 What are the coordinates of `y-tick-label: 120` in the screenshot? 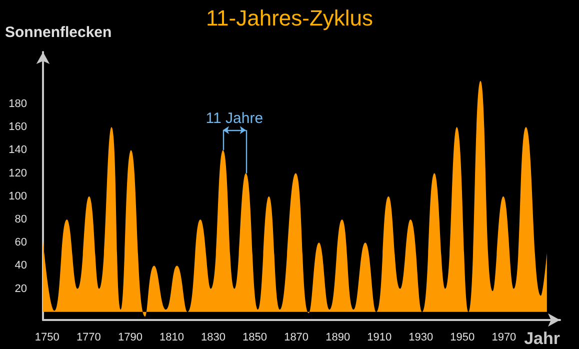 It's located at (17, 173).